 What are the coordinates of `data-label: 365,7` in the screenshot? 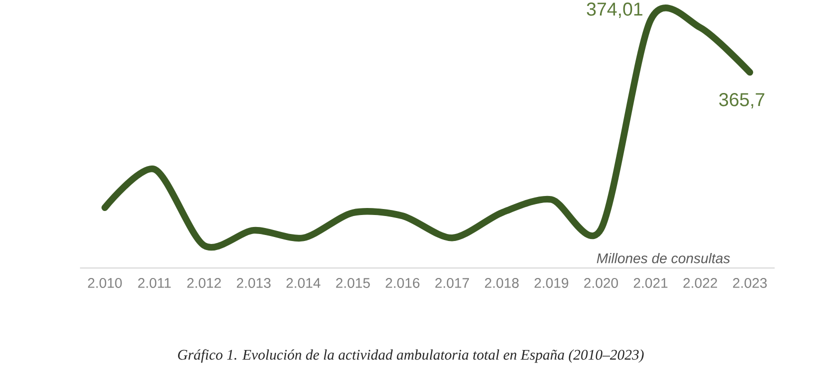 It's located at (741, 100).